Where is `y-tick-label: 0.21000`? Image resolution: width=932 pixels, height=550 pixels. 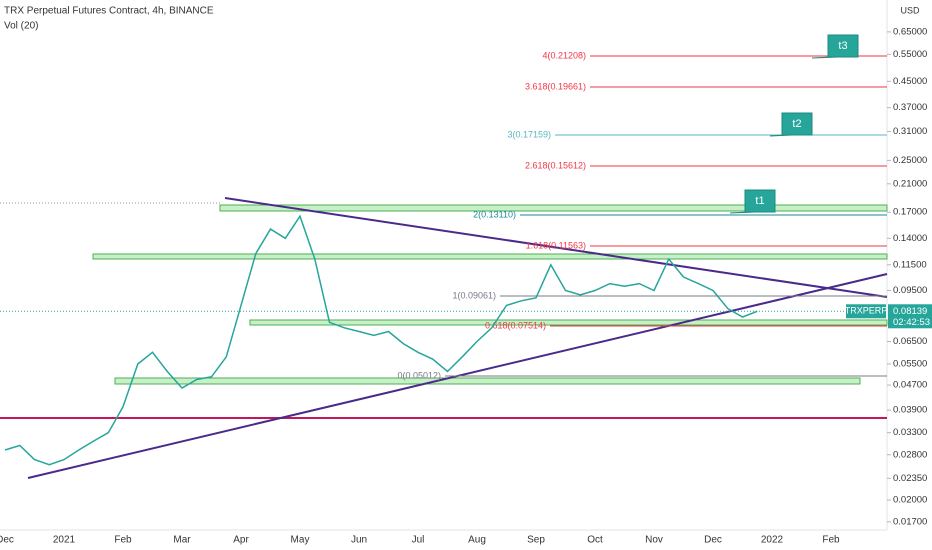
y-tick-label: 0.21000 is located at coordinates (910, 183).